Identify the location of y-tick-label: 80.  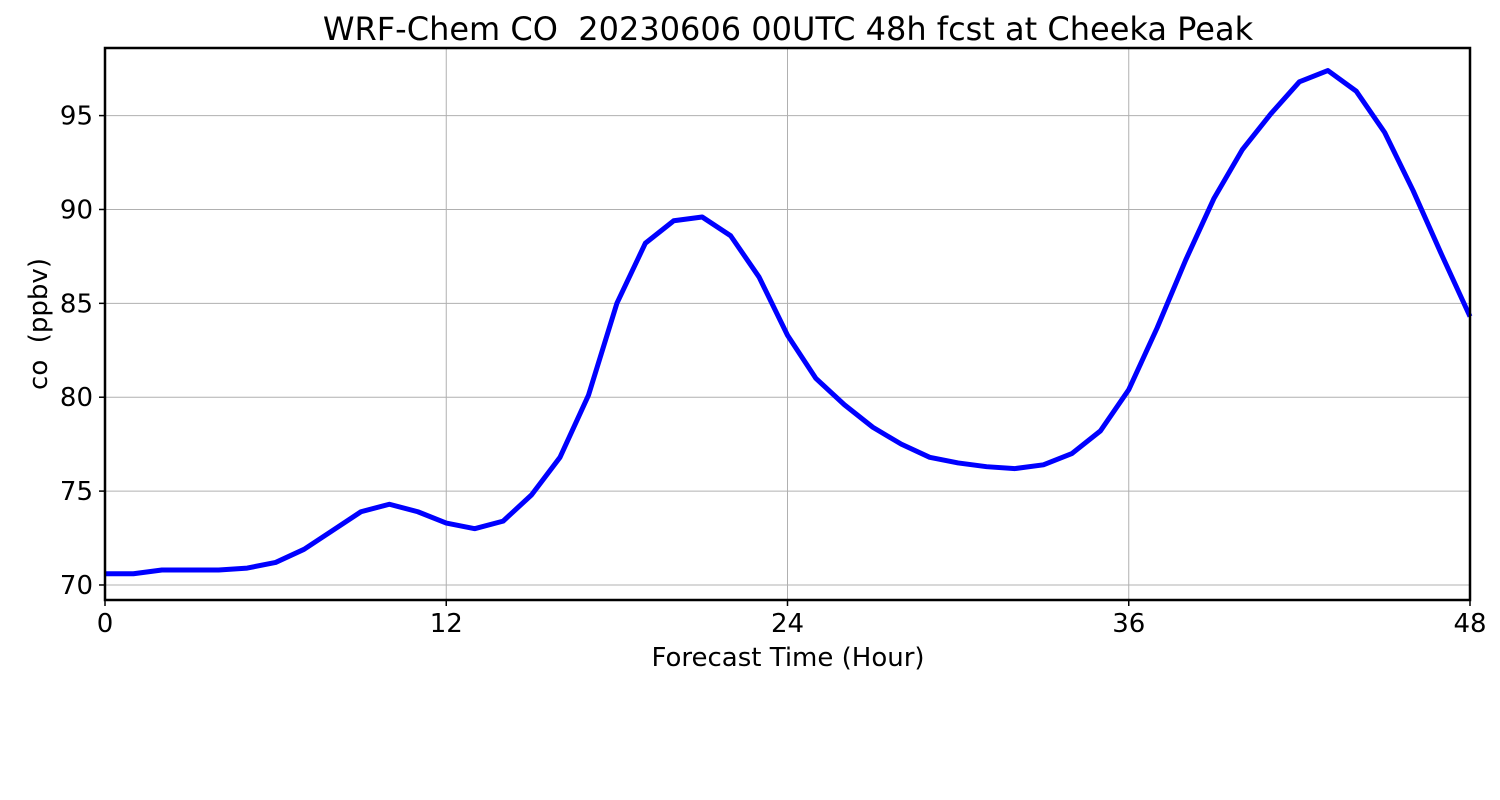
(76, 398).